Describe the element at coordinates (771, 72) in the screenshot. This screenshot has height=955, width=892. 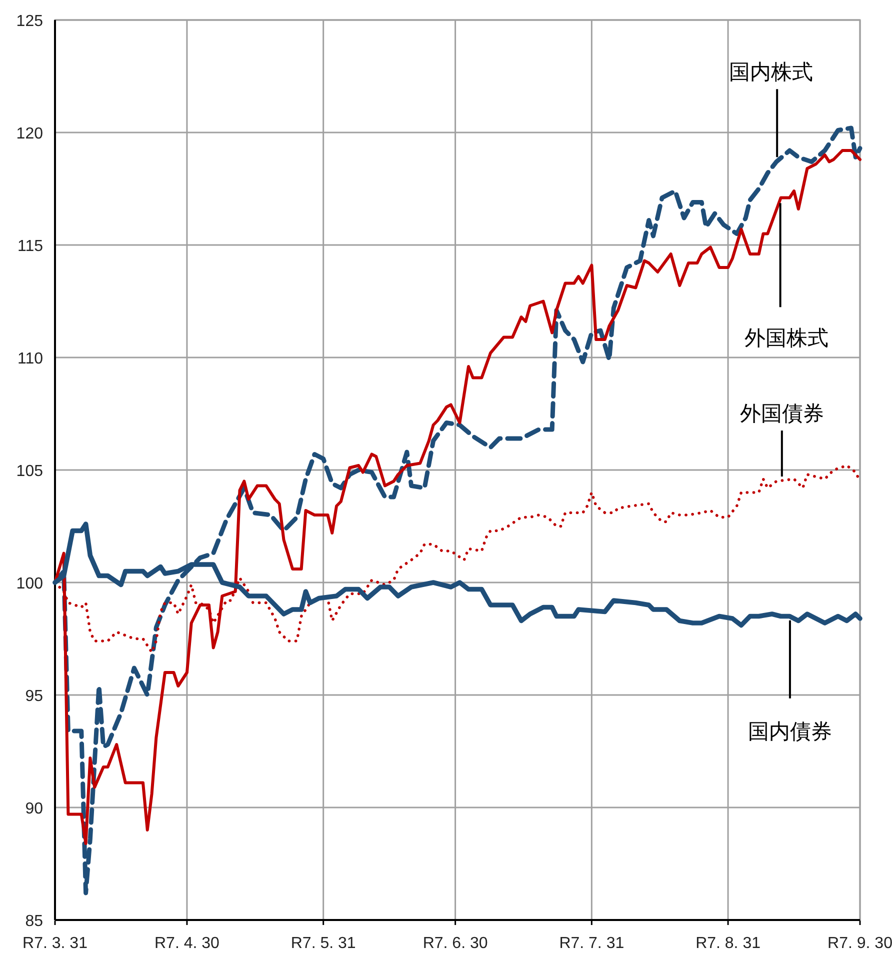
I see `text: 国内株式` at that location.